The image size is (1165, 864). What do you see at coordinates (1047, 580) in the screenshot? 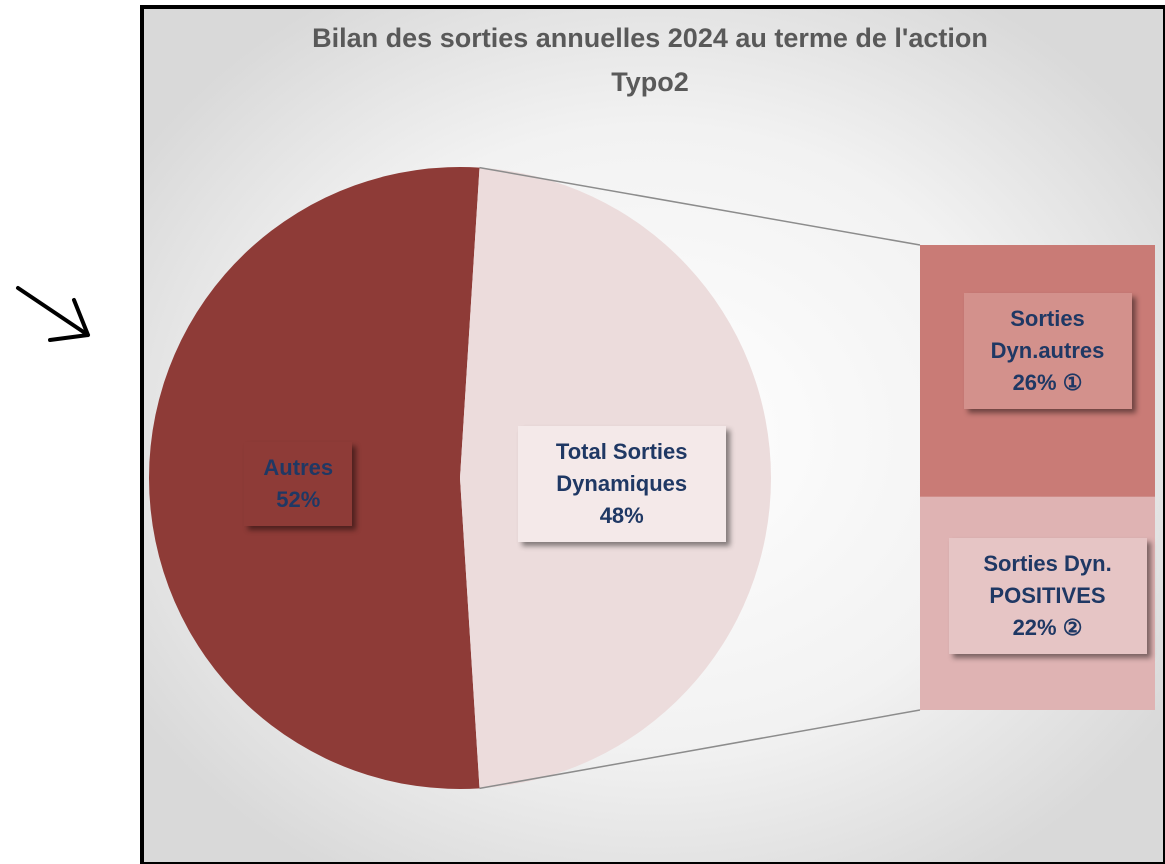
I see `label-name: Sorties Dyn. POSITIVES` at bounding box center [1047, 580].